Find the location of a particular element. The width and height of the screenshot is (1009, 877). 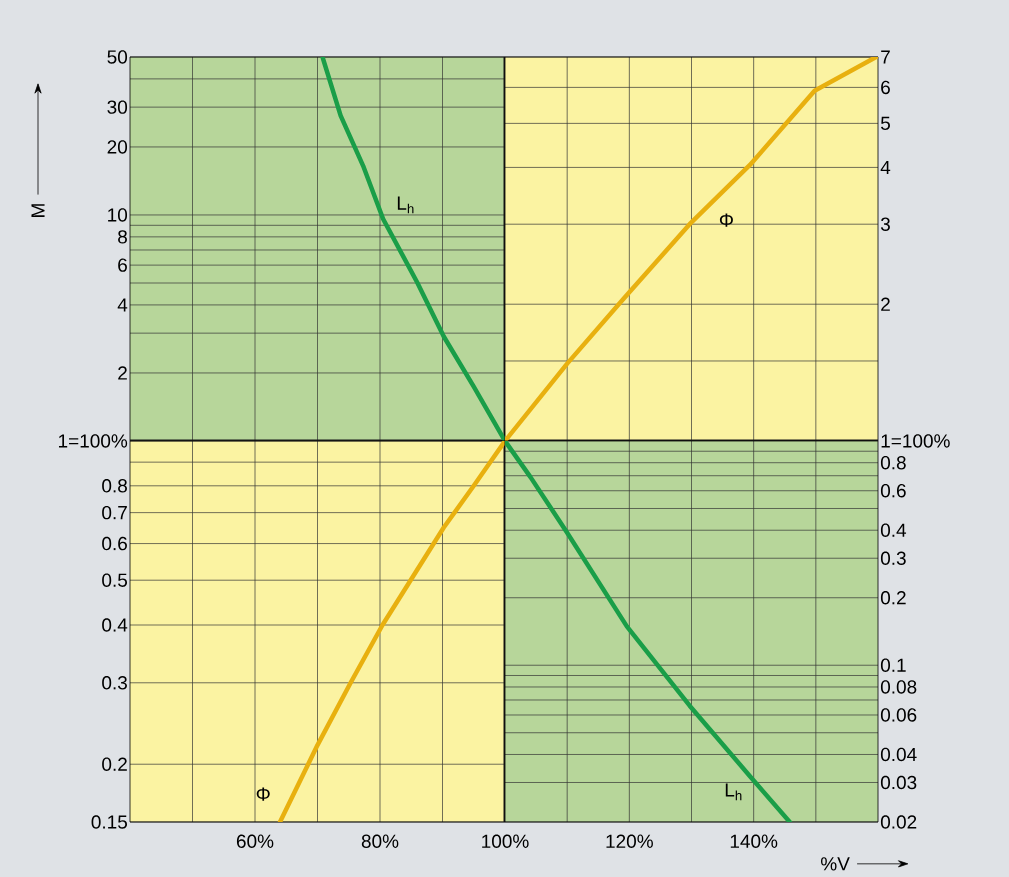

y2-tick-label: 0.06 is located at coordinates (898, 715).